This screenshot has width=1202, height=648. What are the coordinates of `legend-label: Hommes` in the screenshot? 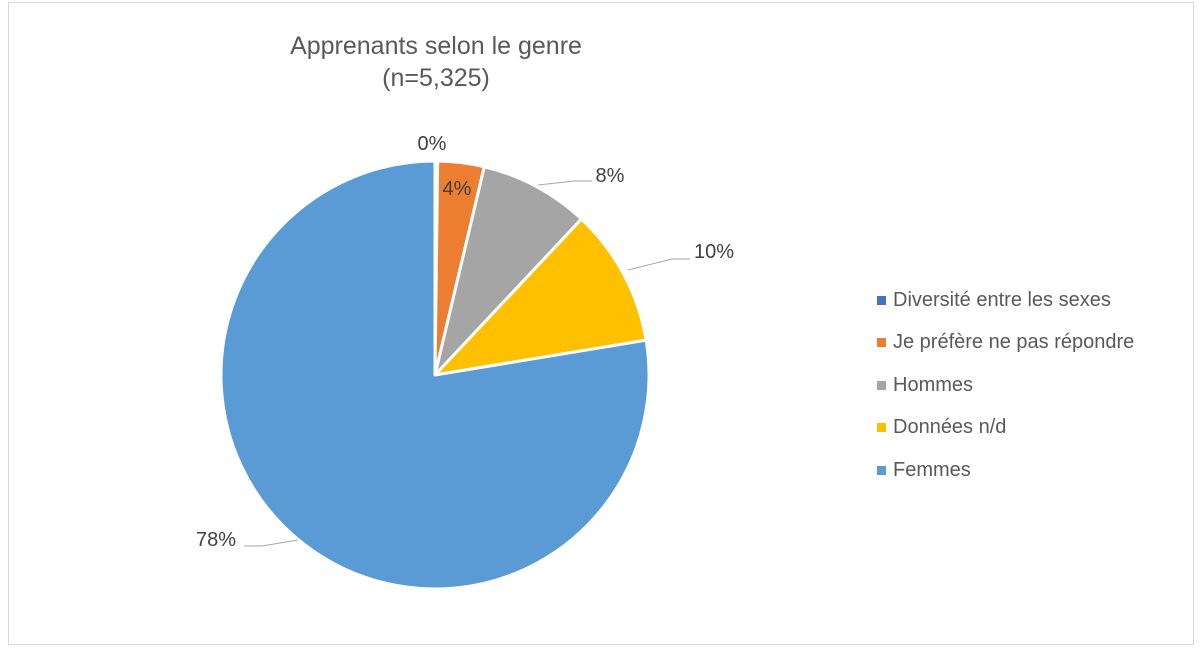 It's located at (933, 384).